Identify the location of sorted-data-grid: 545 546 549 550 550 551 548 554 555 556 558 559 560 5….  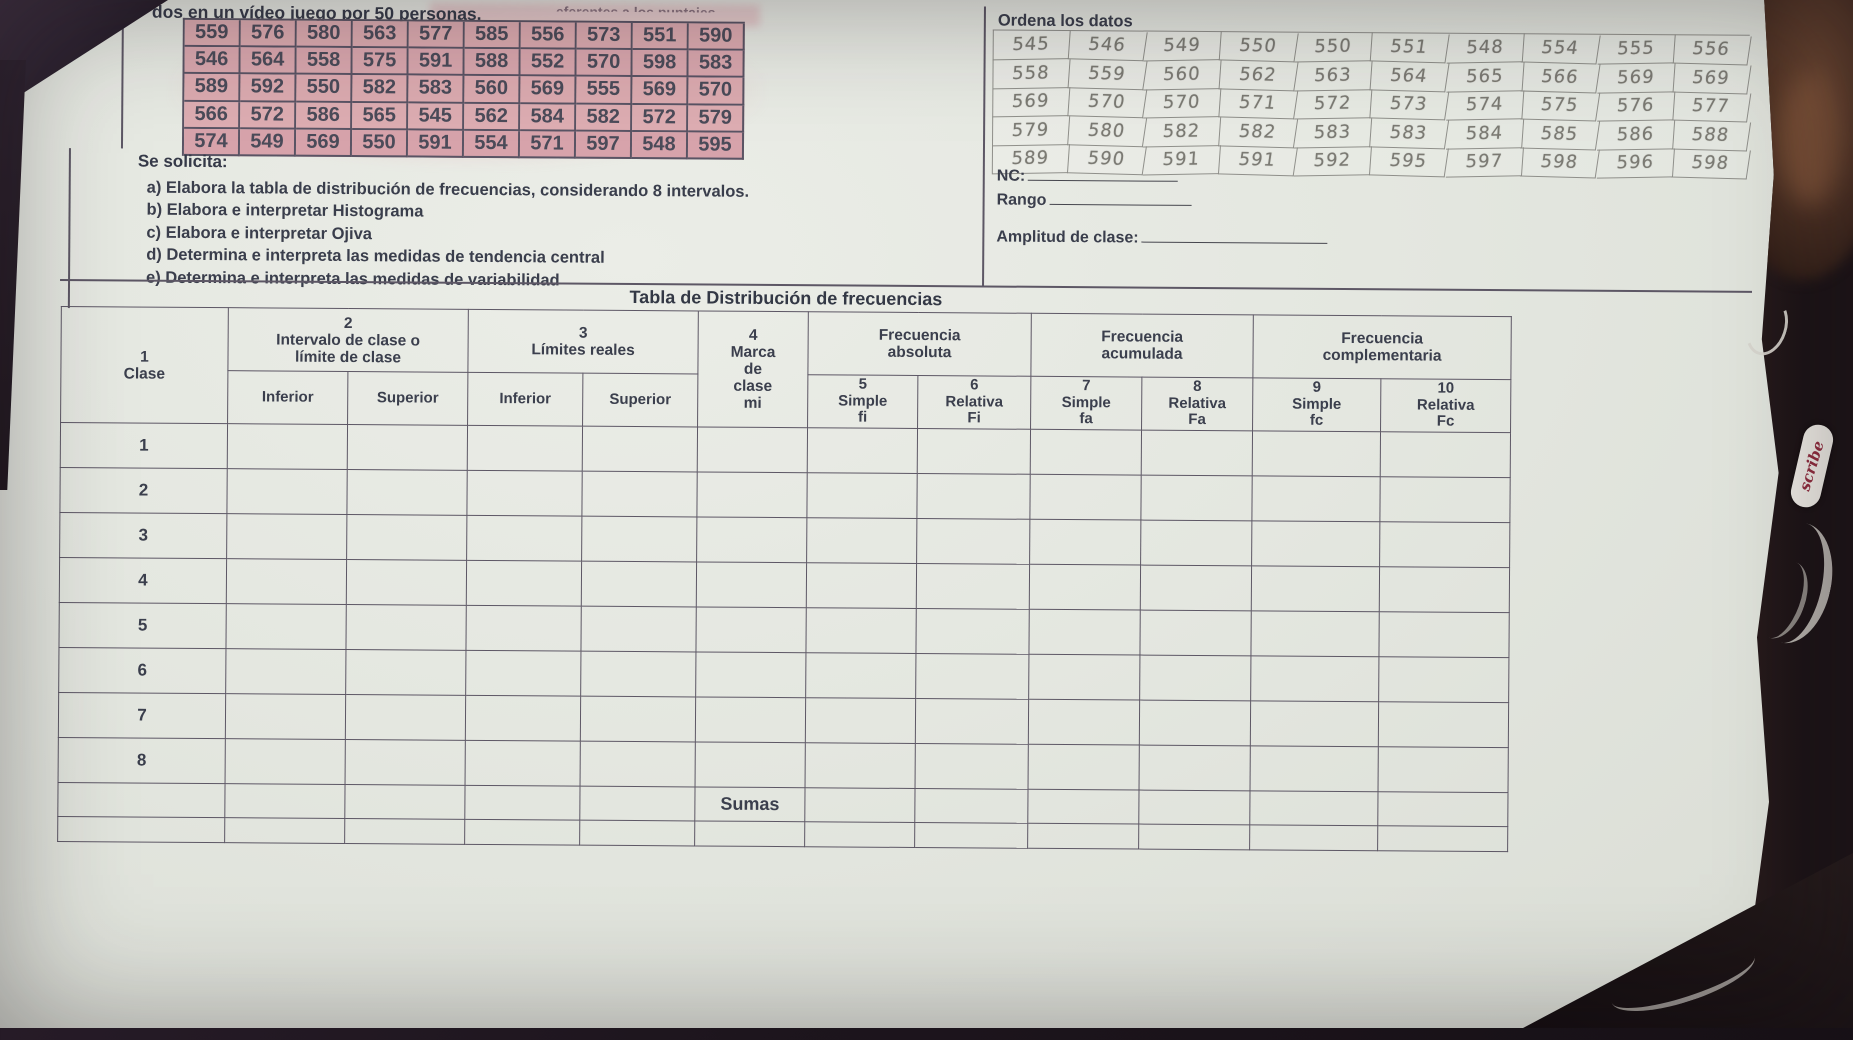
(1371, 104).